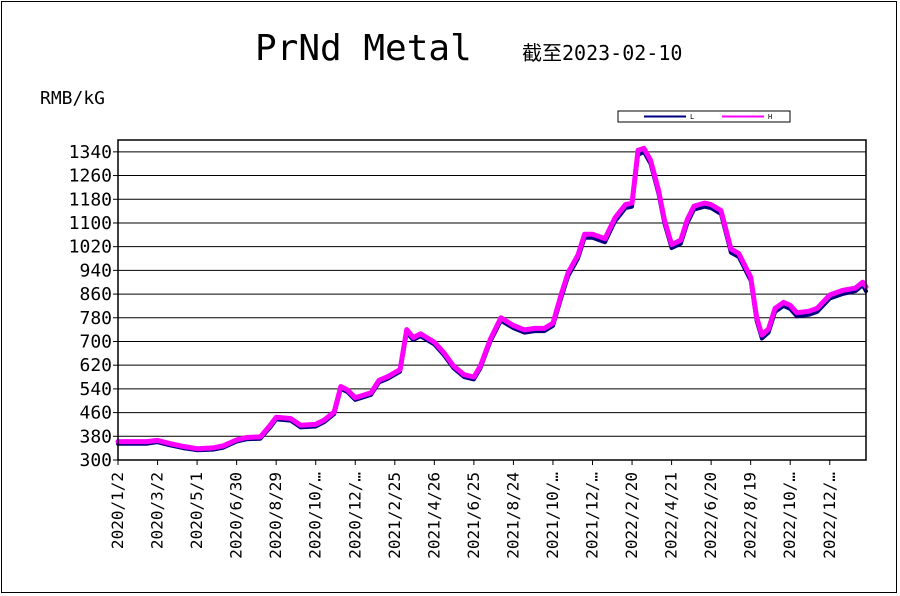 The height and width of the screenshot is (596, 900). I want to click on legend-box, so click(704, 116).